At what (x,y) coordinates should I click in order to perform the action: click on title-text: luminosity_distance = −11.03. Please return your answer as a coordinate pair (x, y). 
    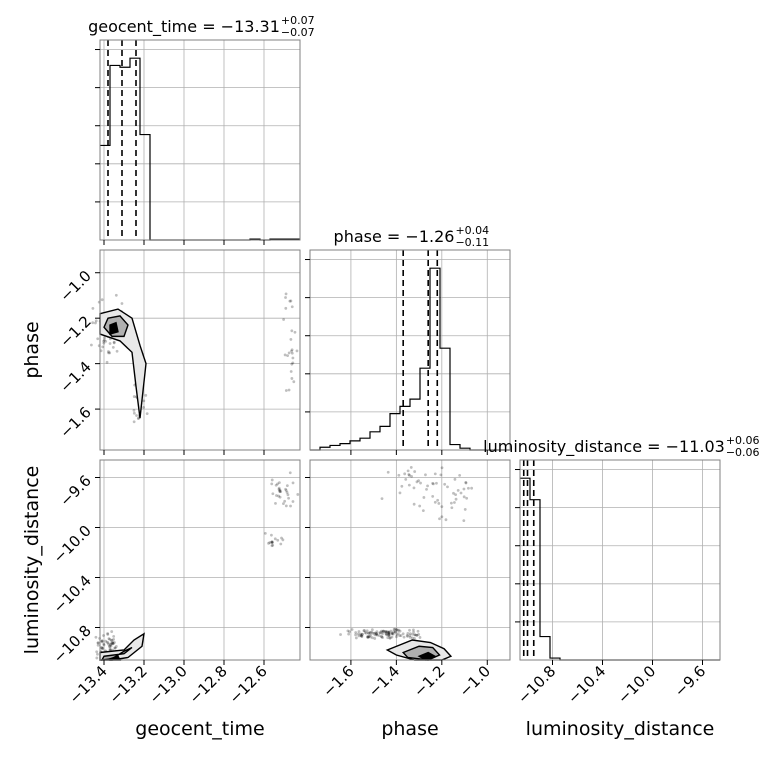
    Looking at the image, I should click on (604, 447).